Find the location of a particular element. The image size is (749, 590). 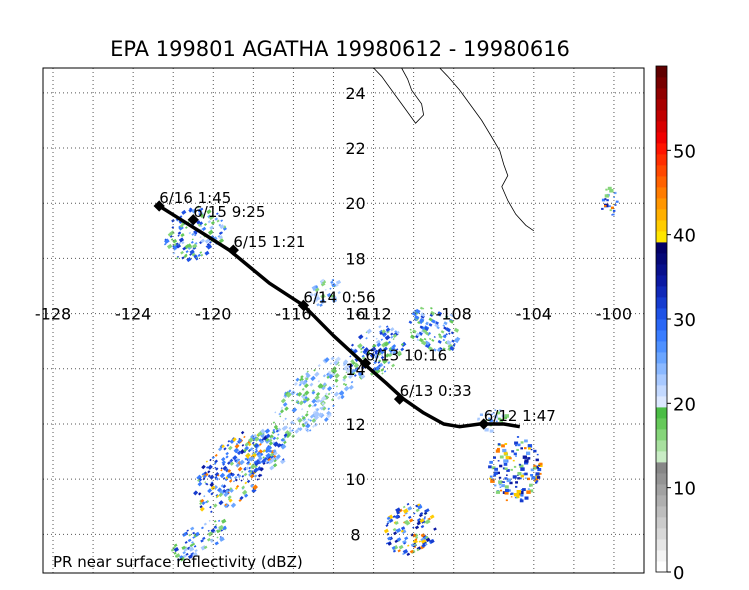

latitude-tick-label: 16 is located at coordinates (355, 314).